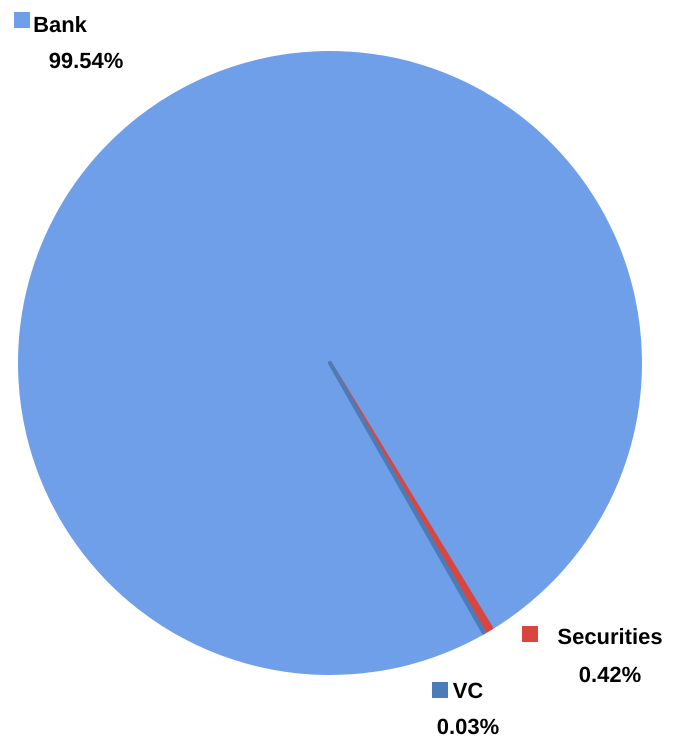 The image size is (673, 741). Describe the element at coordinates (468, 690) in the screenshot. I see `legend-label: VC` at that location.